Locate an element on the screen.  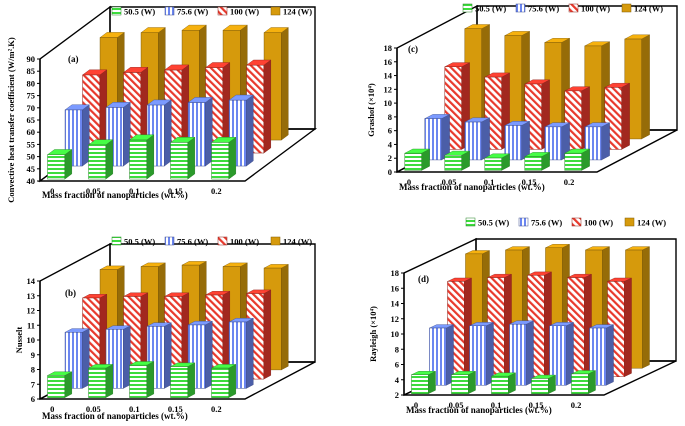
y-tick-label: 18 is located at coordinates (388, 48).